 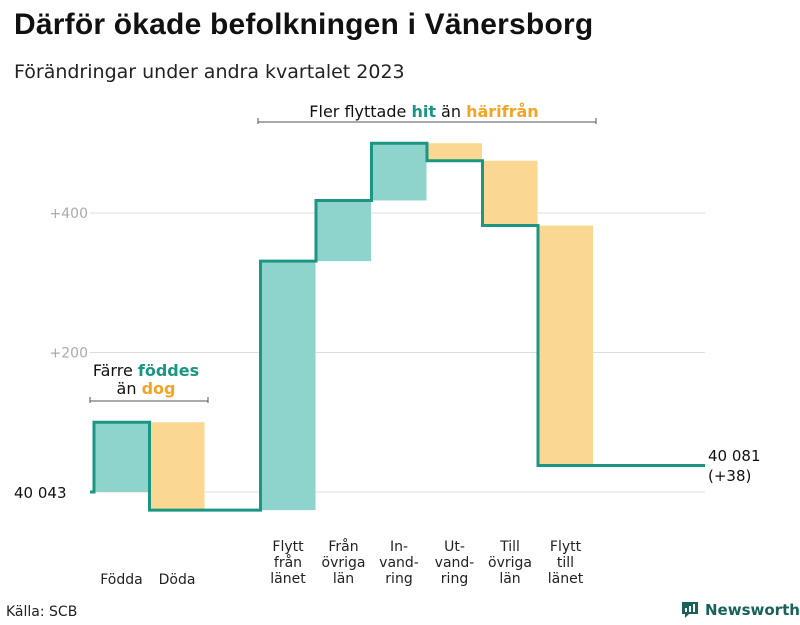 I want to click on brand-name: Newsworthy, so click(x=752, y=610).